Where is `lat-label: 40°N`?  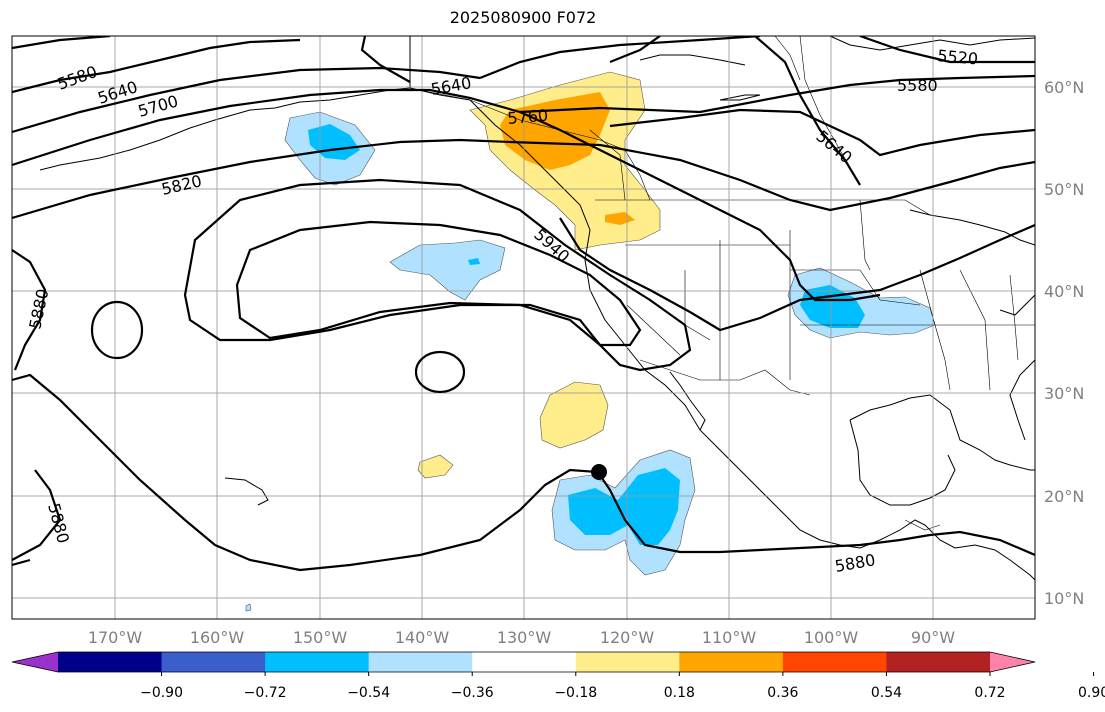
lat-label: 40°N is located at coordinates (1064, 291).